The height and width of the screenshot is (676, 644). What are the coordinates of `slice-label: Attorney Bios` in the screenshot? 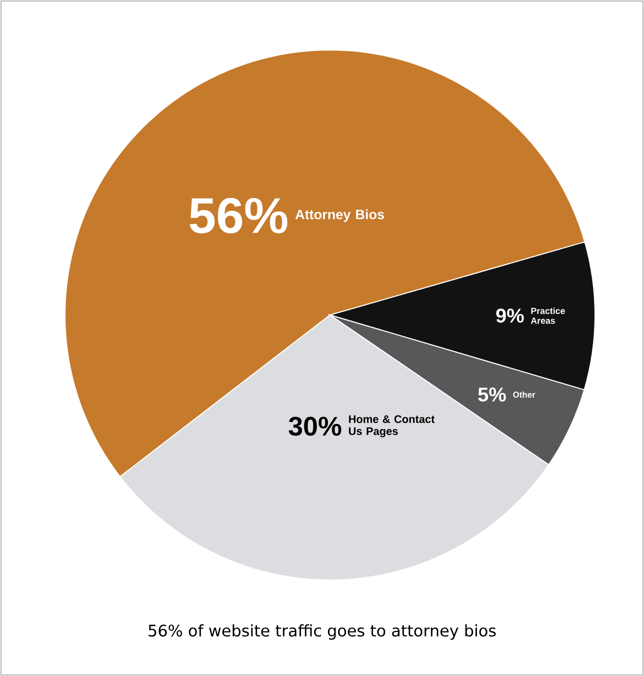 It's located at (339, 215).